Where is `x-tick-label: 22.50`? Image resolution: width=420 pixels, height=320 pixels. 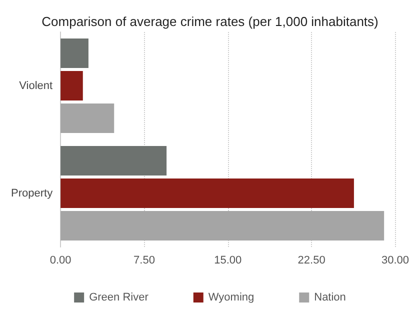
x-tick-label: 22.50 is located at coordinates (312, 260).